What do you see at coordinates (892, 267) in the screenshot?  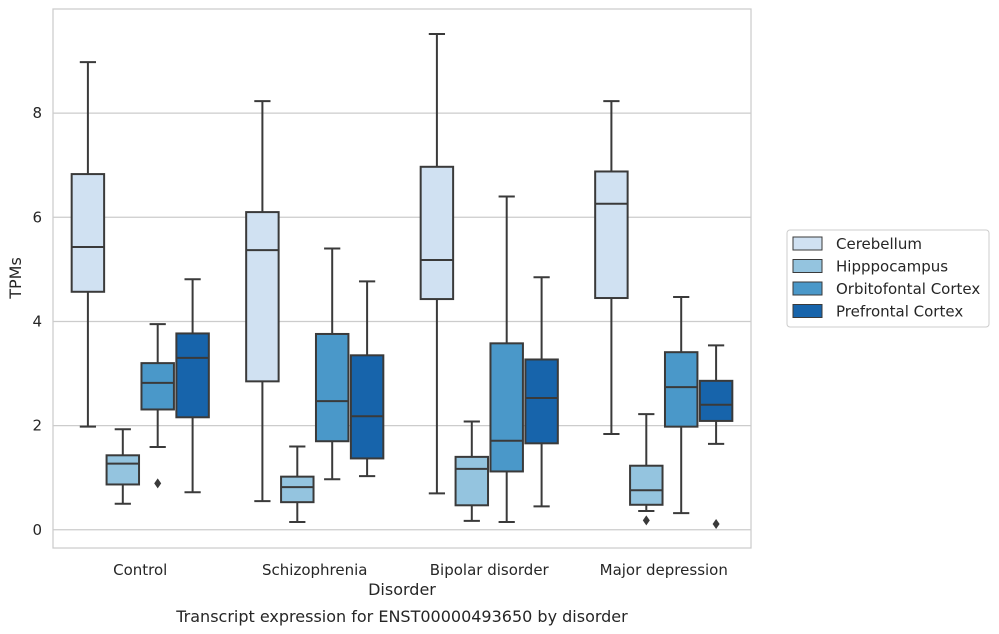 I see `legend-label: Hipppocampus` at bounding box center [892, 267].